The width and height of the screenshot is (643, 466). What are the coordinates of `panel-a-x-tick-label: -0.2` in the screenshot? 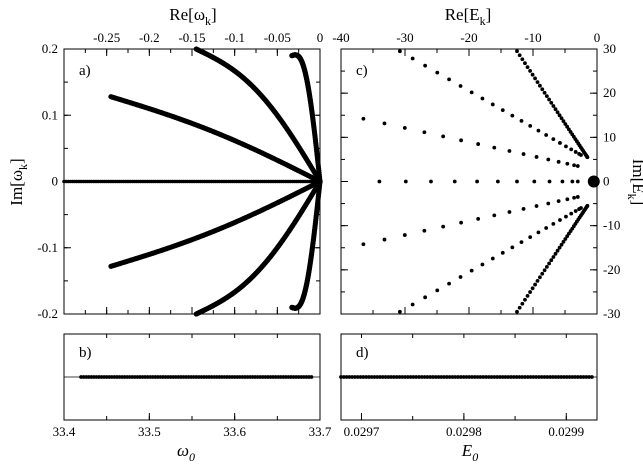 It's located at (149, 37).